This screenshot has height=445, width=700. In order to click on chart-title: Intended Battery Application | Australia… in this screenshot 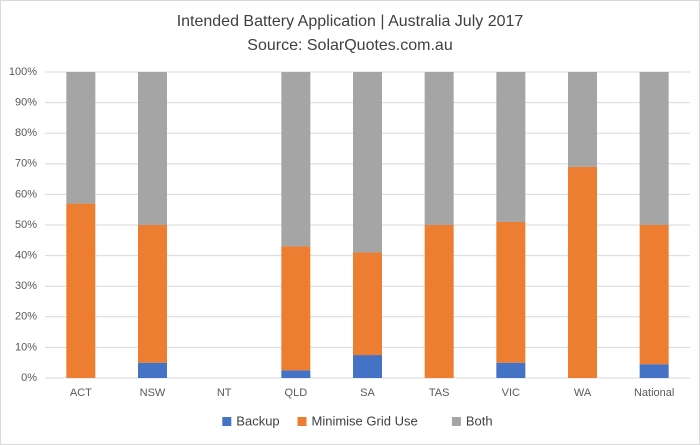, I will do `click(350, 21)`.